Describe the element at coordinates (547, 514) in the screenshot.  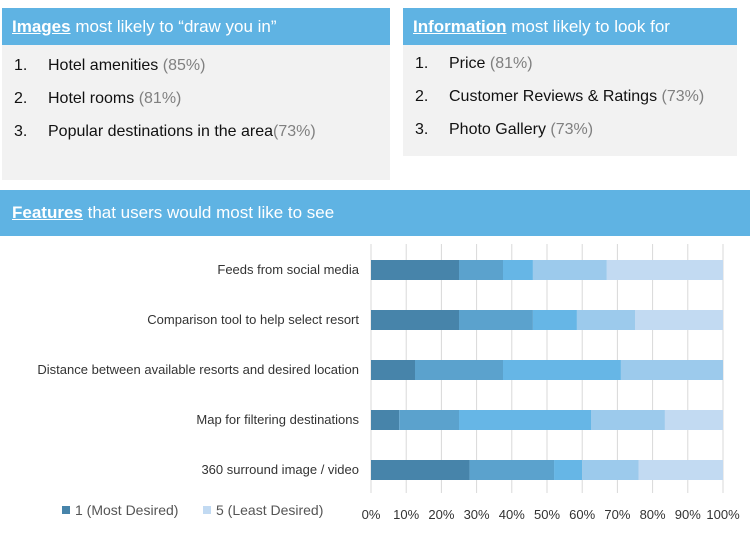
I see `x-tick-label: 50%` at that location.